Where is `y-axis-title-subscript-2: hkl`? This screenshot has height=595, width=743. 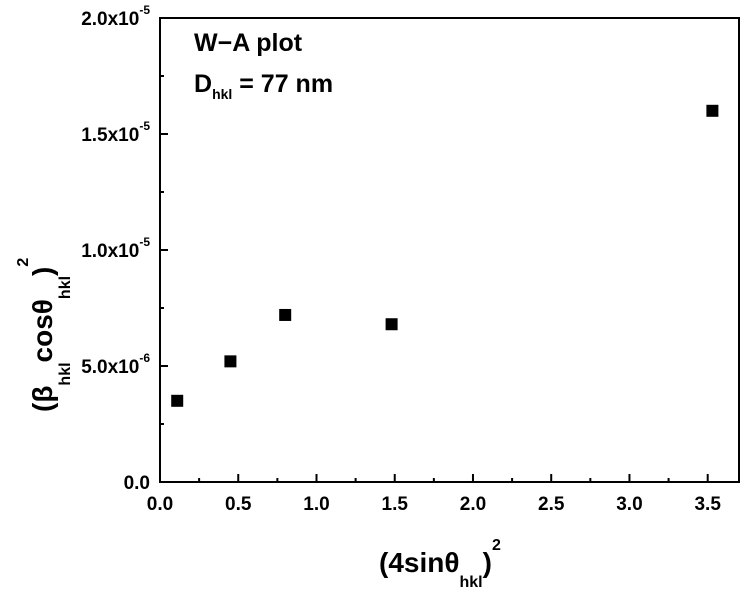 y-axis-title-subscript-2: hkl is located at coordinates (65, 287).